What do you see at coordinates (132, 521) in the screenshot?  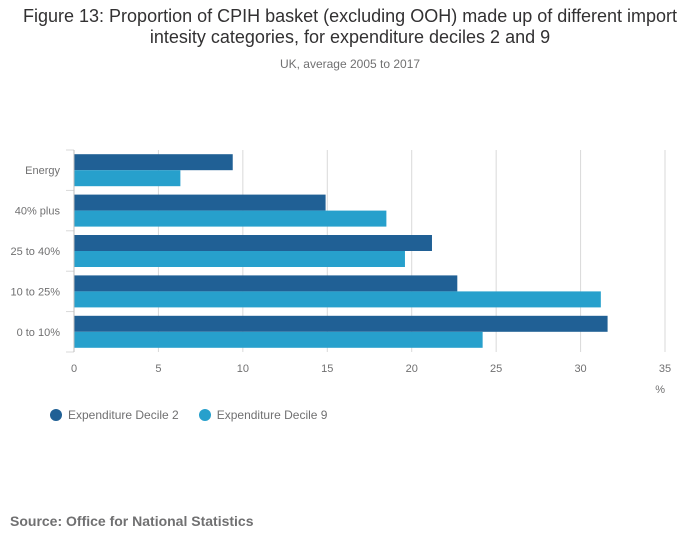 I see `source-note: Source: Office for National Statistics` at bounding box center [132, 521].